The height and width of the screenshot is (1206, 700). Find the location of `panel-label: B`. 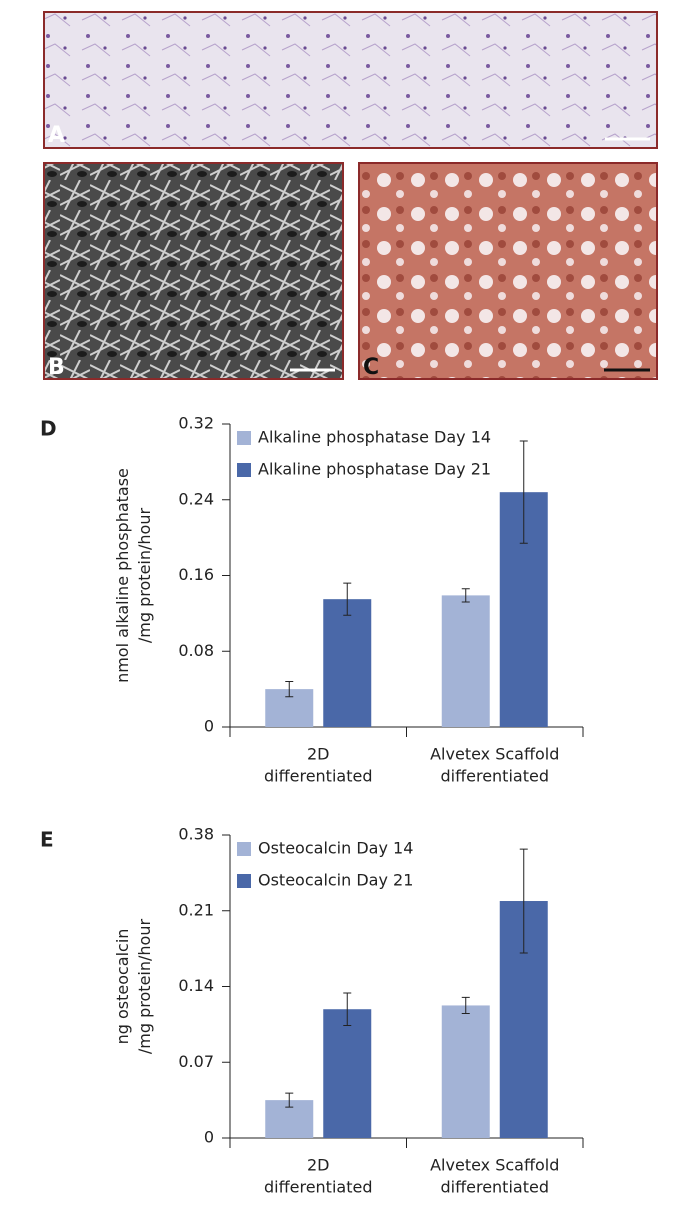

panel-label: B is located at coordinates (56, 367).